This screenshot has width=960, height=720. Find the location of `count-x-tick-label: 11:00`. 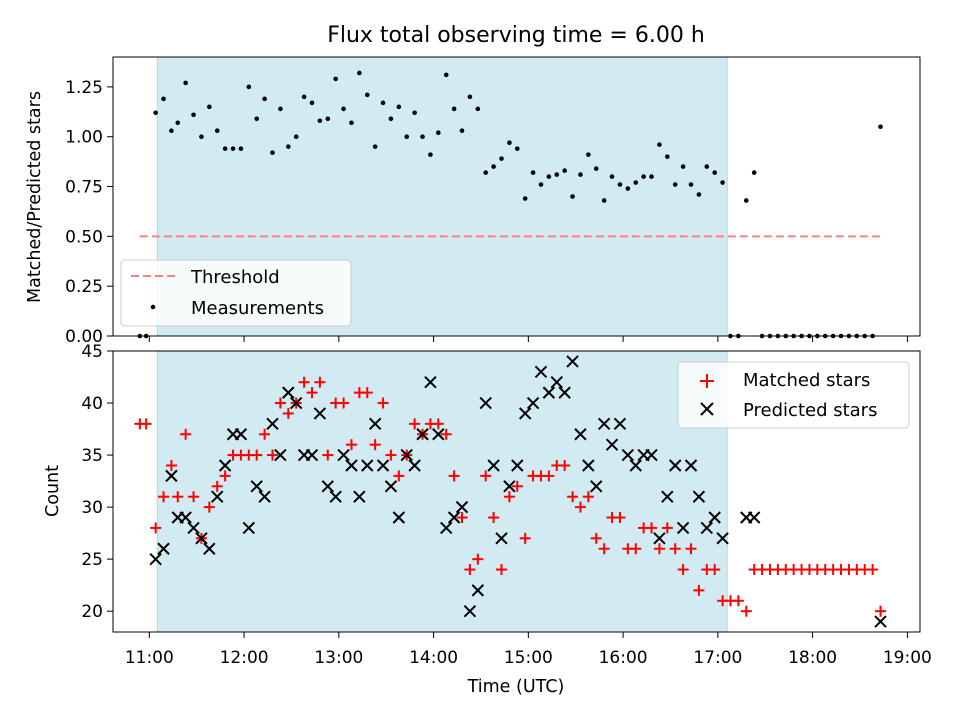

count-x-tick-label: 11:00 is located at coordinates (149, 658).